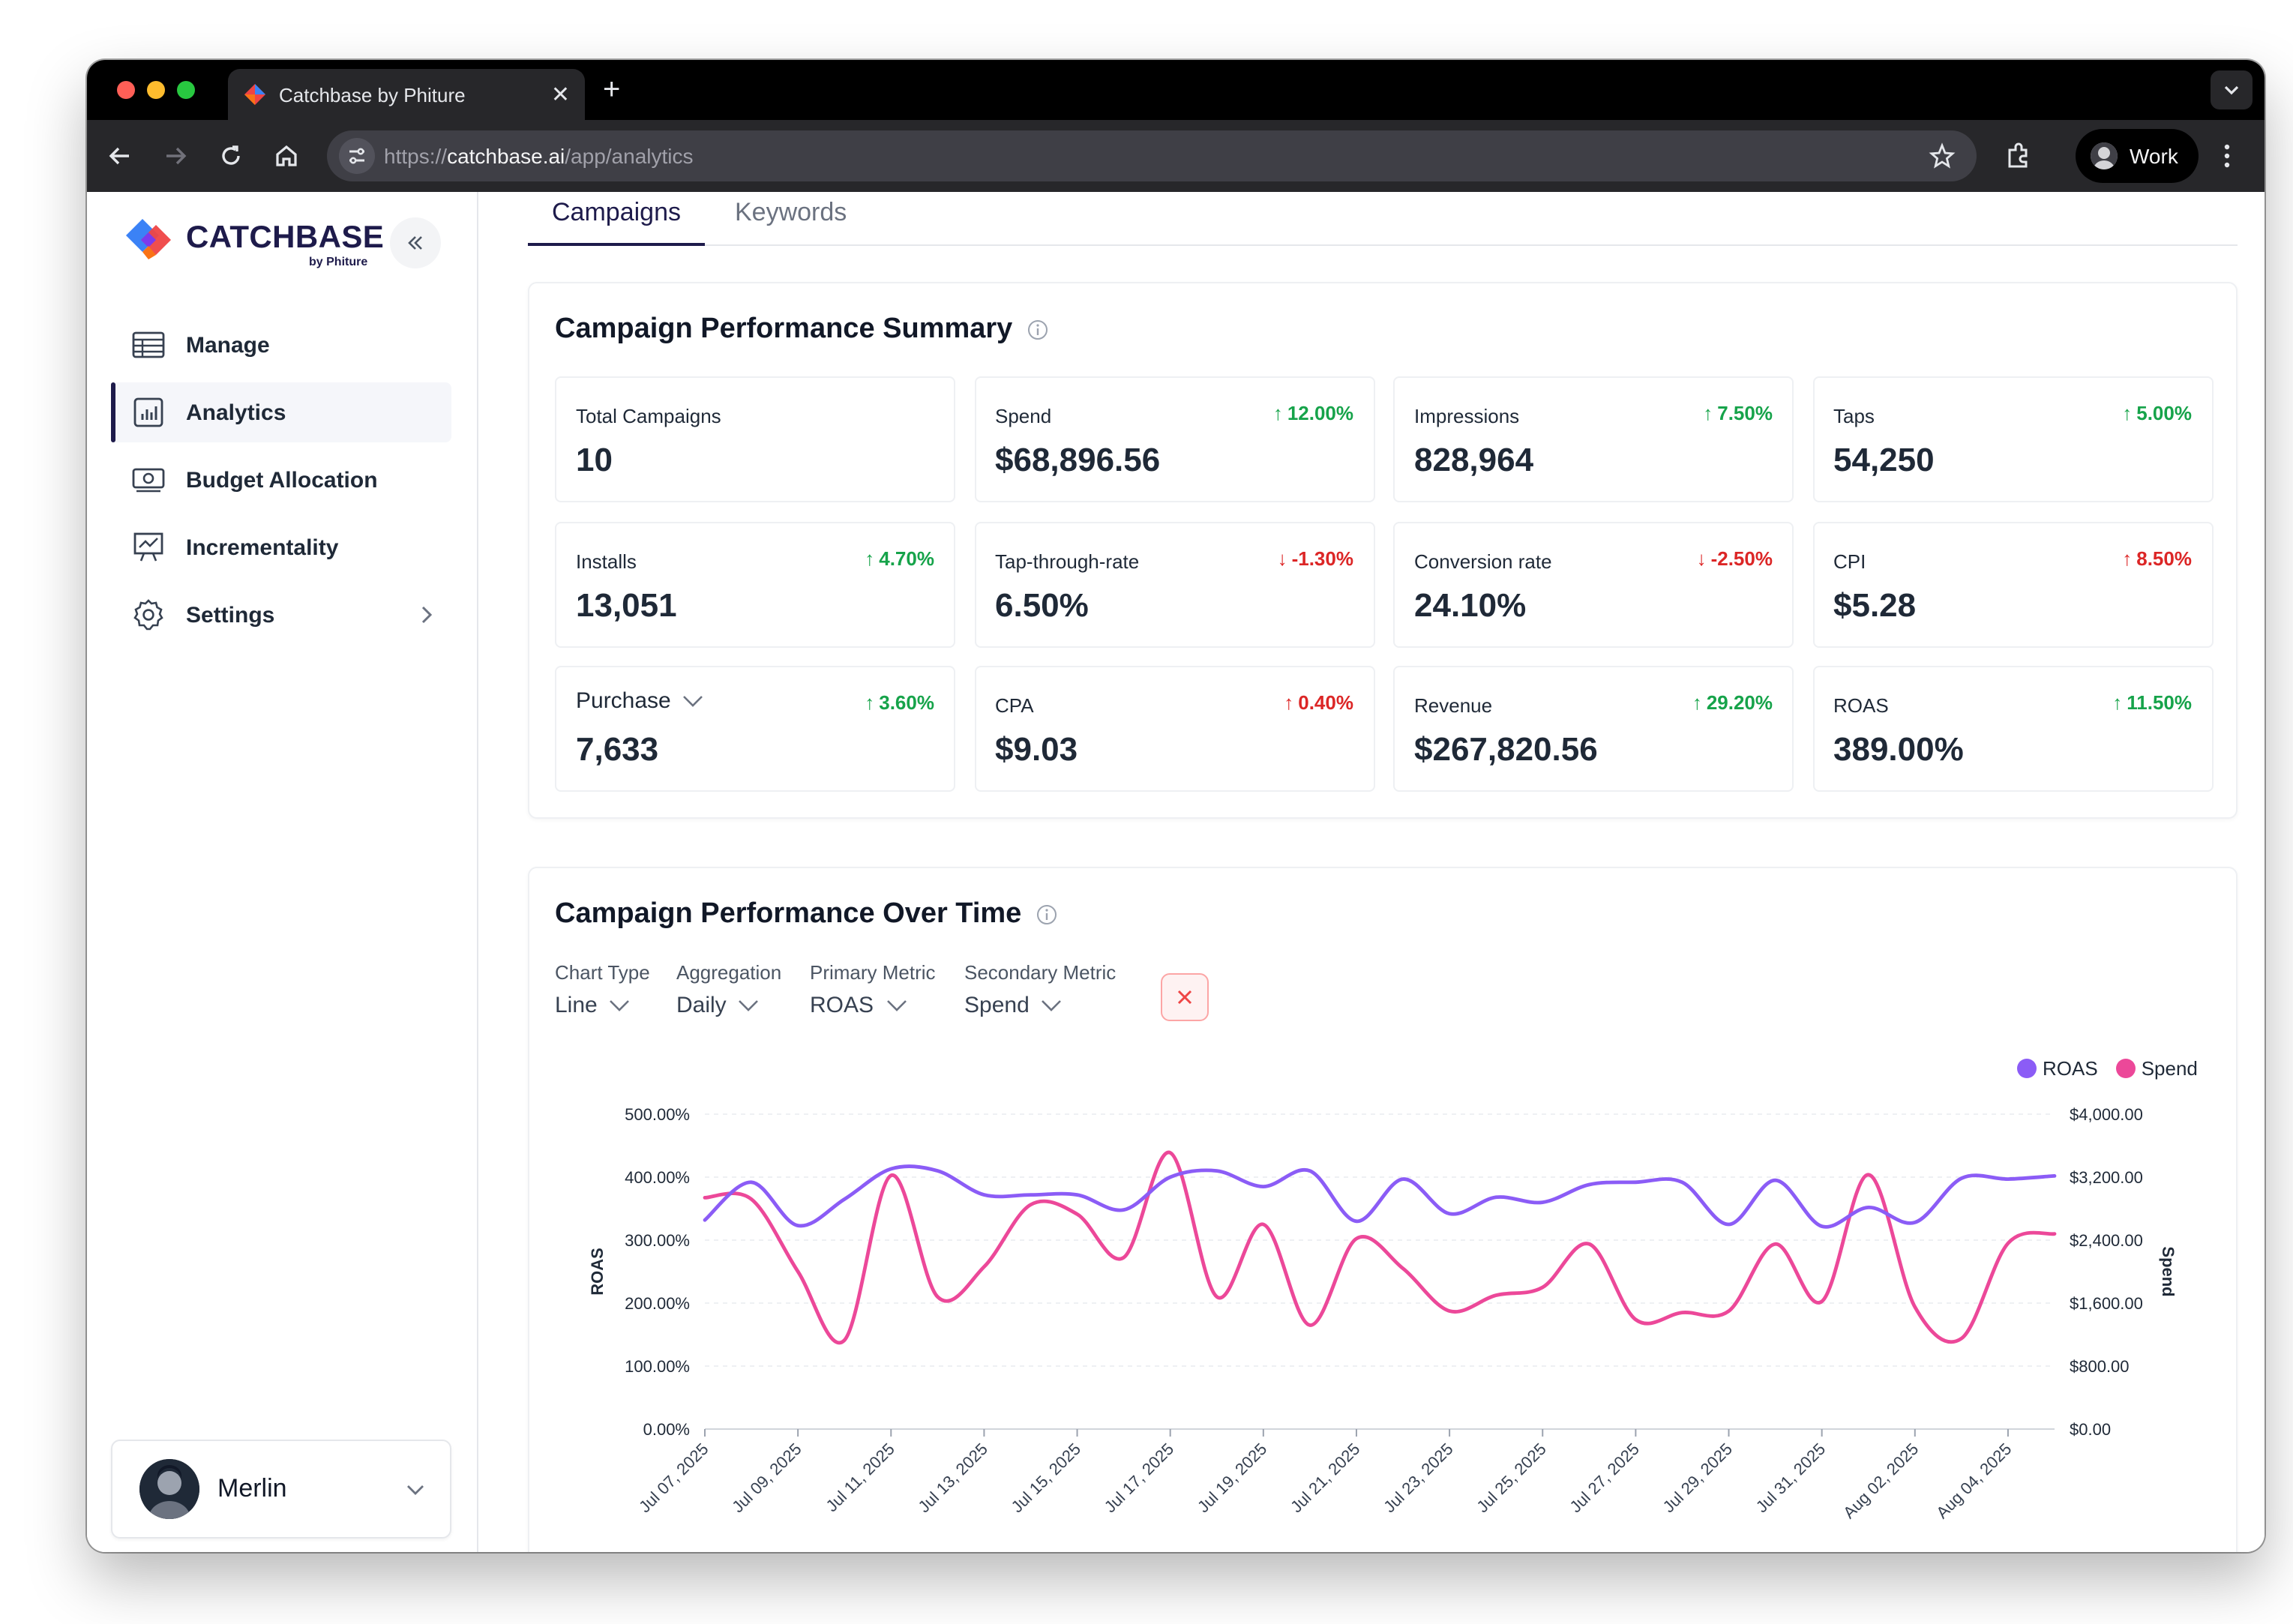 The height and width of the screenshot is (1624, 2293). I want to click on new-tab-icon: +, so click(612, 89).